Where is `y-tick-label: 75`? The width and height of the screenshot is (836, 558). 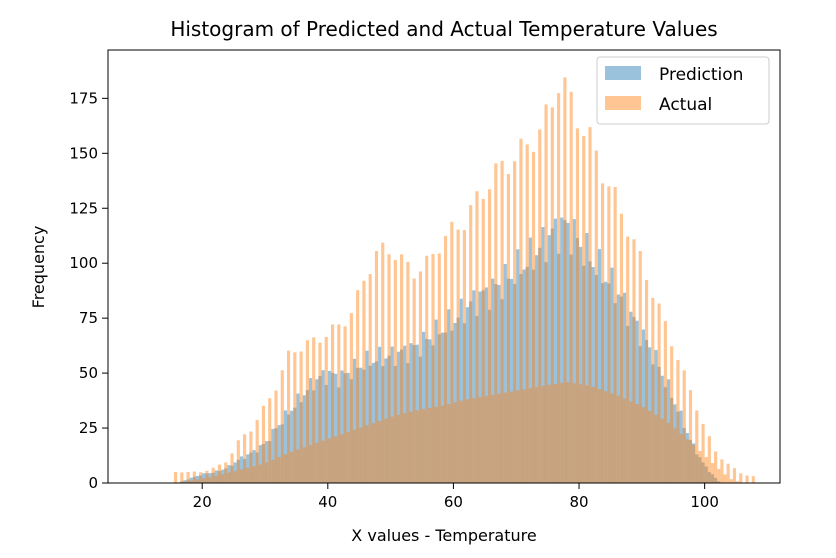 y-tick-label: 75 is located at coordinates (88, 318).